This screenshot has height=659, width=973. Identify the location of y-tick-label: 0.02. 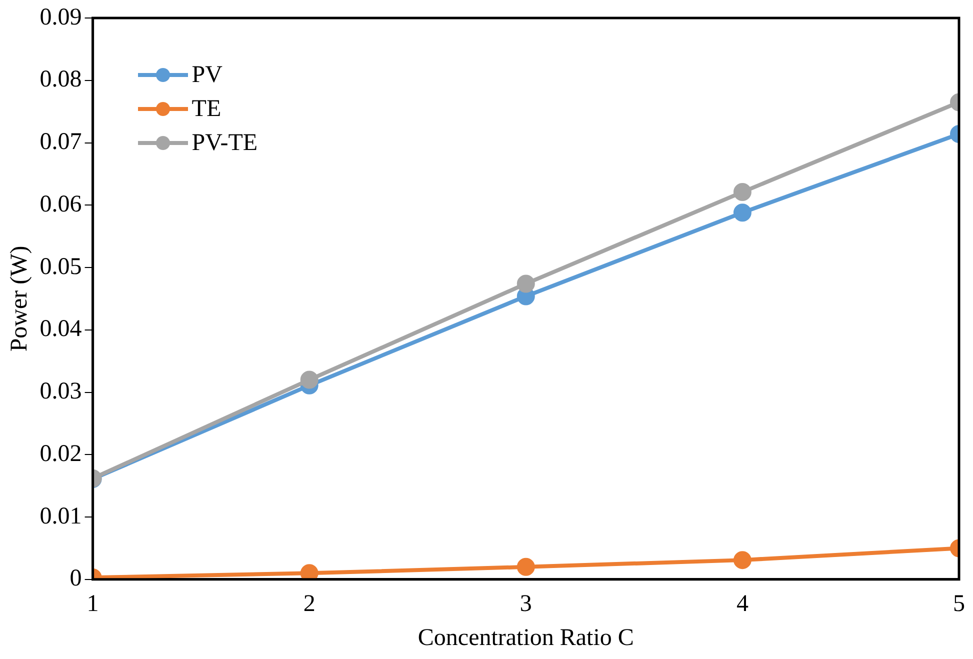
(61, 453).